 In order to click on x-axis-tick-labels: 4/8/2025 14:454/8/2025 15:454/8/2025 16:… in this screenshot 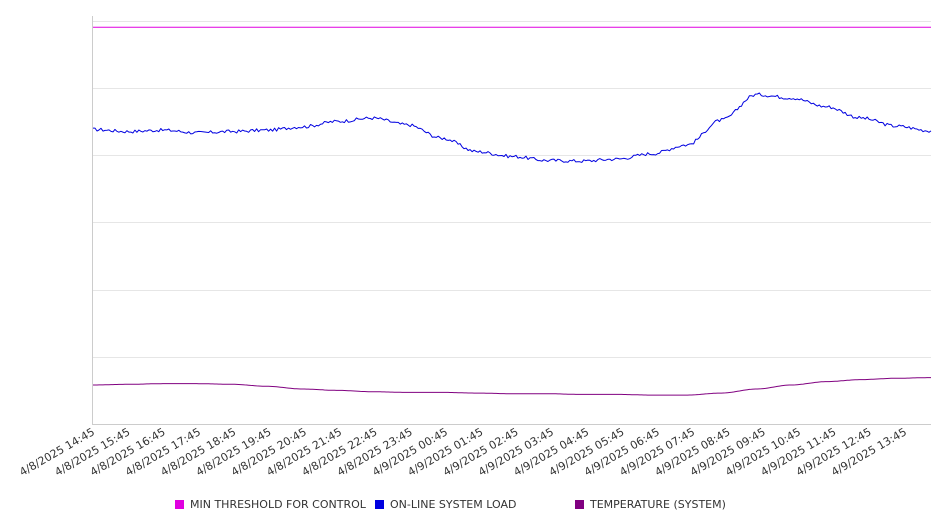, I will do `click(463, 452)`.